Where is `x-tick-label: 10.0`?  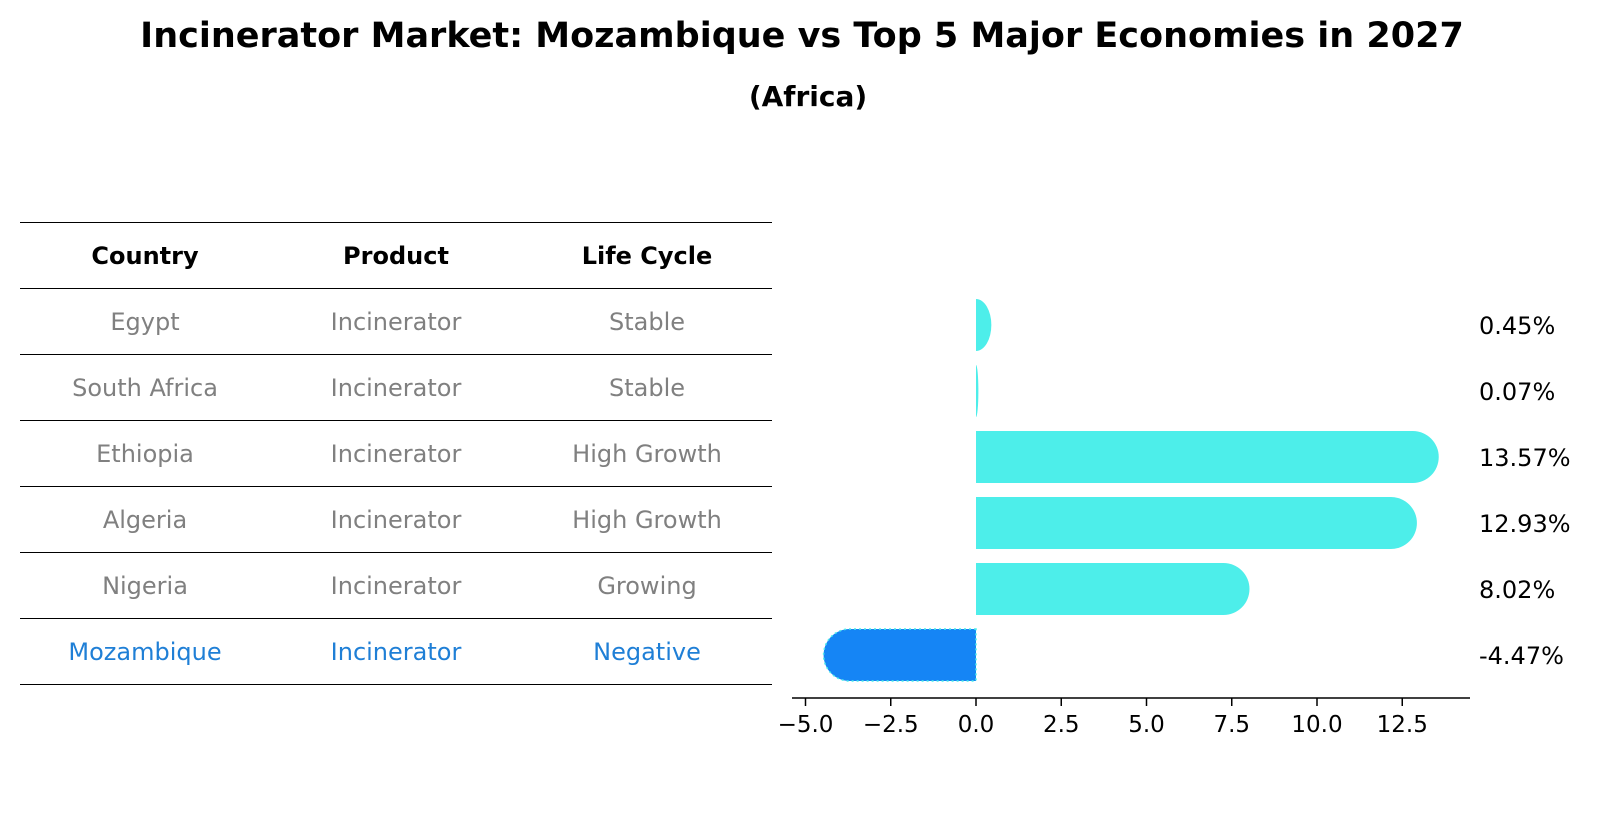 x-tick-label: 10.0 is located at coordinates (1316, 725).